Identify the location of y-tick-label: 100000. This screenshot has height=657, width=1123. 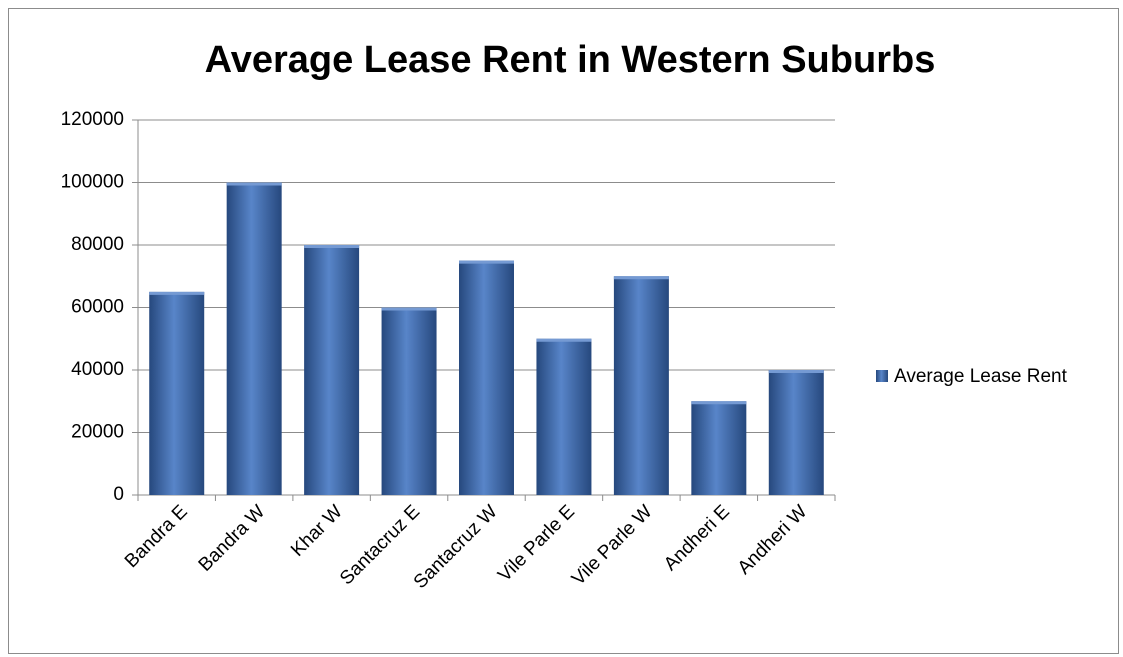
(92, 182).